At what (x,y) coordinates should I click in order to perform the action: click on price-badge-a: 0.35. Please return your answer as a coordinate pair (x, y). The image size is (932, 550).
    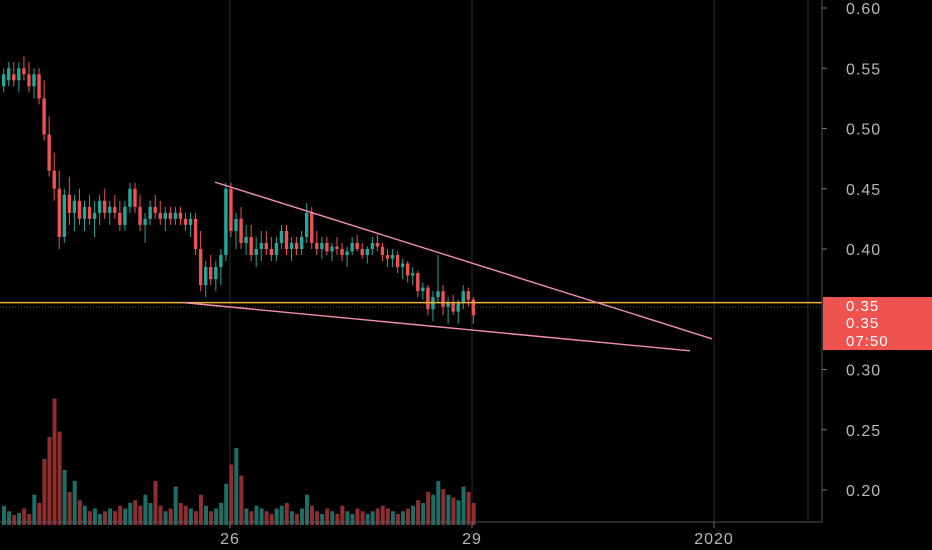
    Looking at the image, I should click on (877, 306).